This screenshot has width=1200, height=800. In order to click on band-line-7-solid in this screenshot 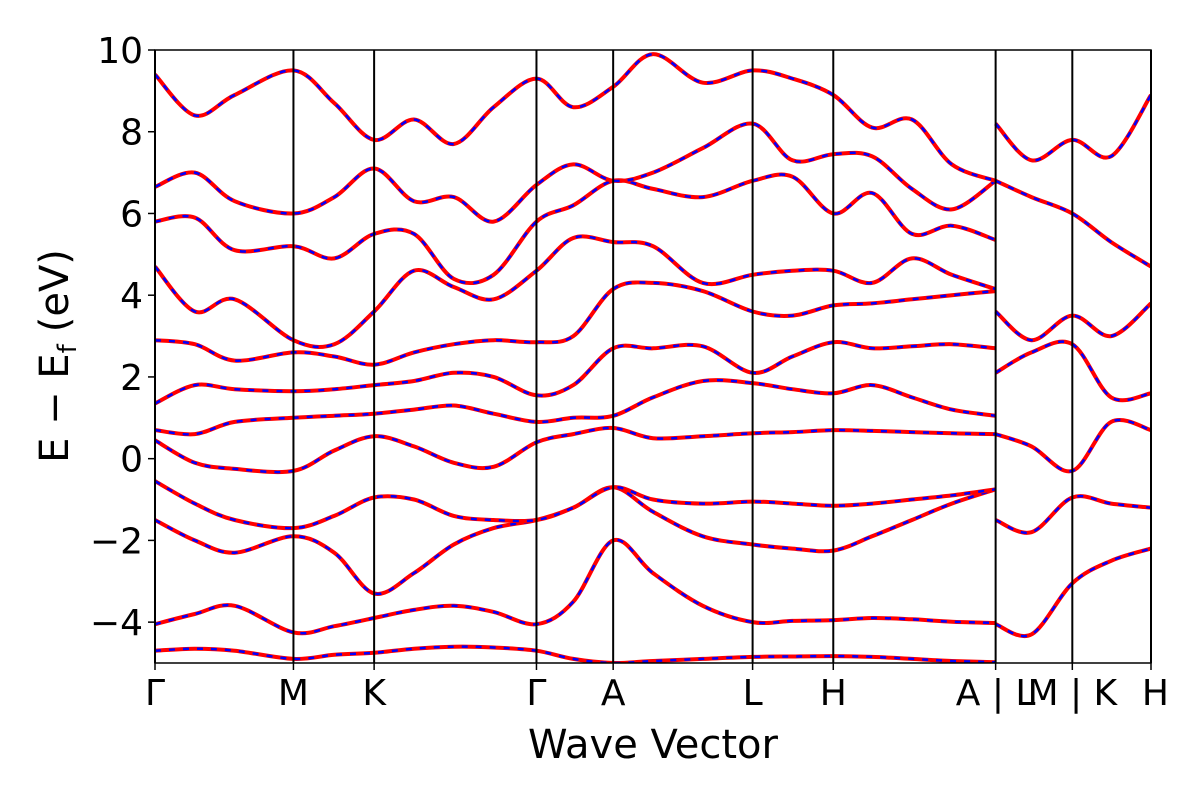, I will do `click(575, 323)`.